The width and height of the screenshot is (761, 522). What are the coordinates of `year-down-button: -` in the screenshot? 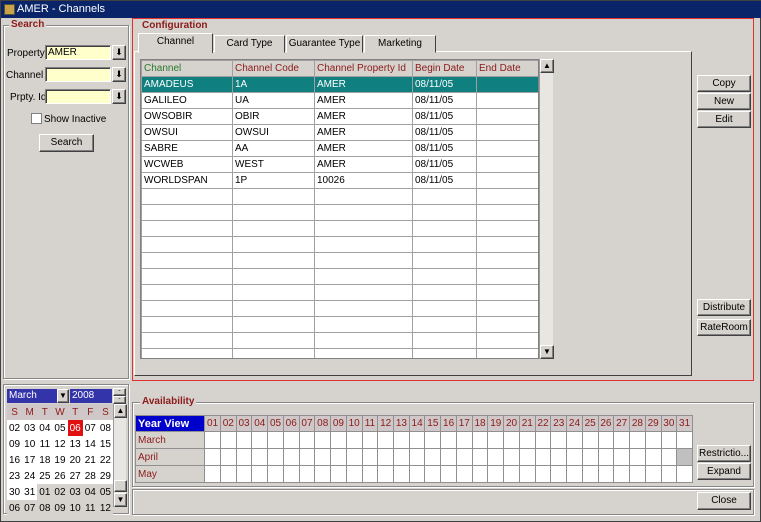 It's located at (119, 400).